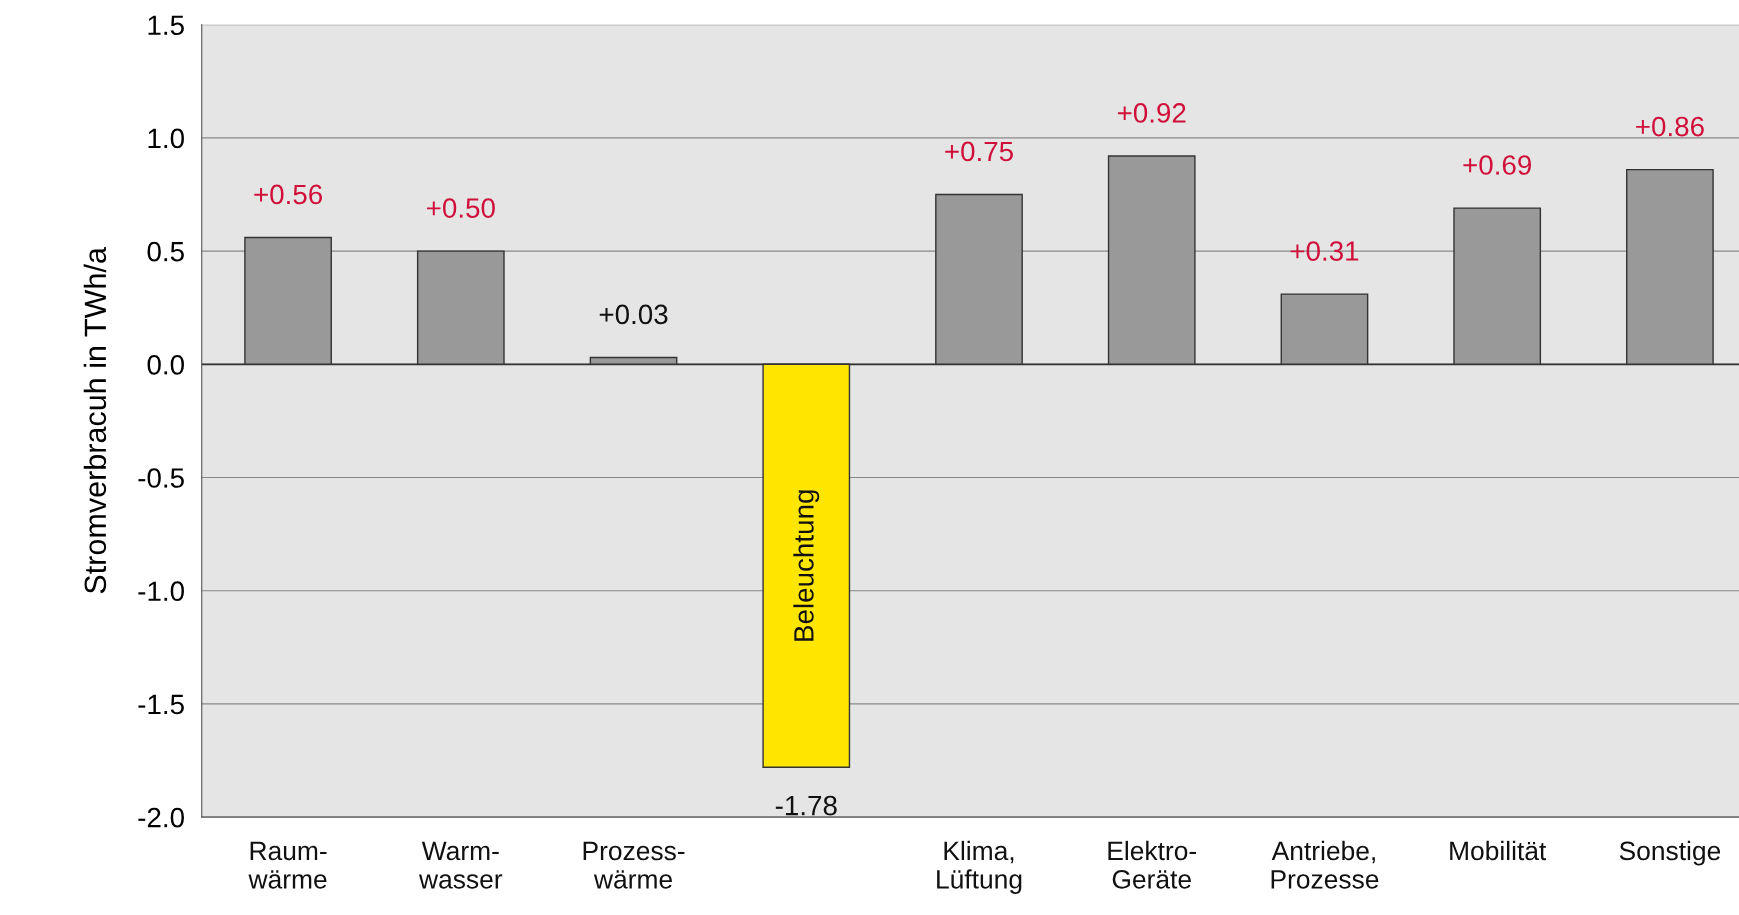 The height and width of the screenshot is (915, 1739). I want to click on data-label: +0.31, so click(1324, 251).